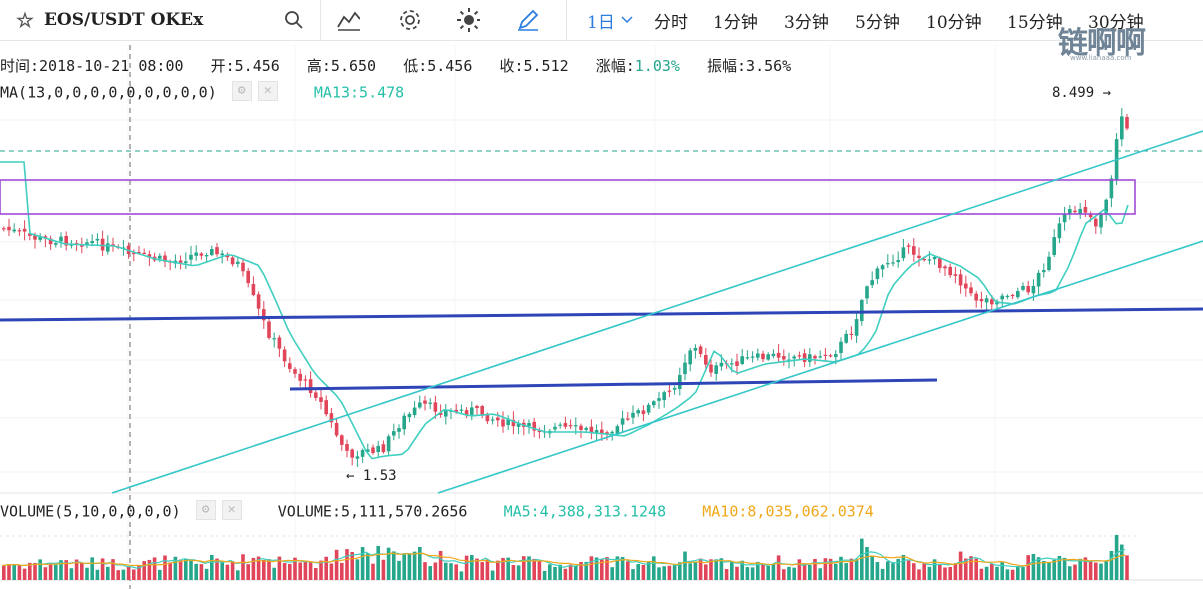 This screenshot has height=589, width=1203. I want to click on ma-settings-icon: ⚙, so click(241, 91).